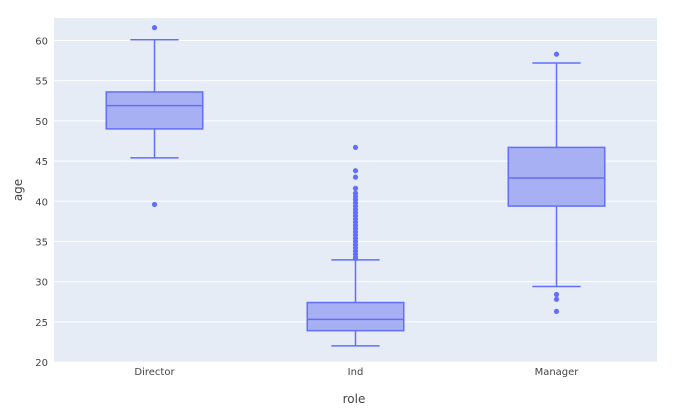 Image resolution: width=678 pixels, height=414 pixels. I want to click on y-tick-label: 30, so click(41, 283).